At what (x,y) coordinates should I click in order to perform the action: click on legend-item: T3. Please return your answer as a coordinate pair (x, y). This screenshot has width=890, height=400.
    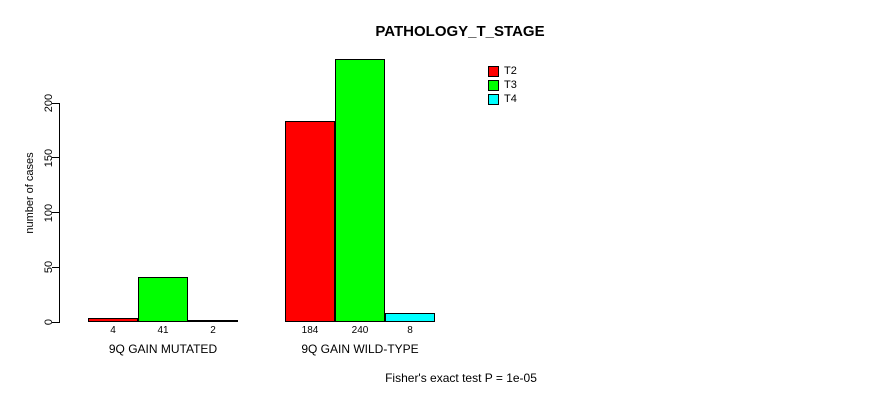
    Looking at the image, I should click on (502, 85).